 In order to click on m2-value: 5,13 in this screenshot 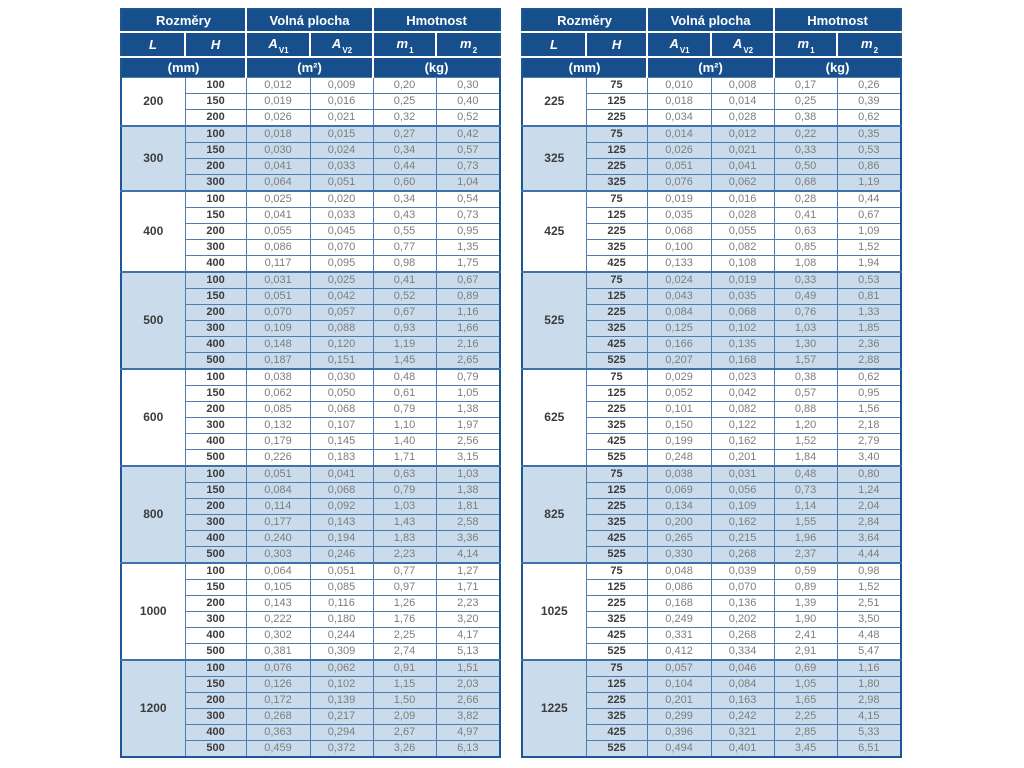, I will do `click(468, 651)`.